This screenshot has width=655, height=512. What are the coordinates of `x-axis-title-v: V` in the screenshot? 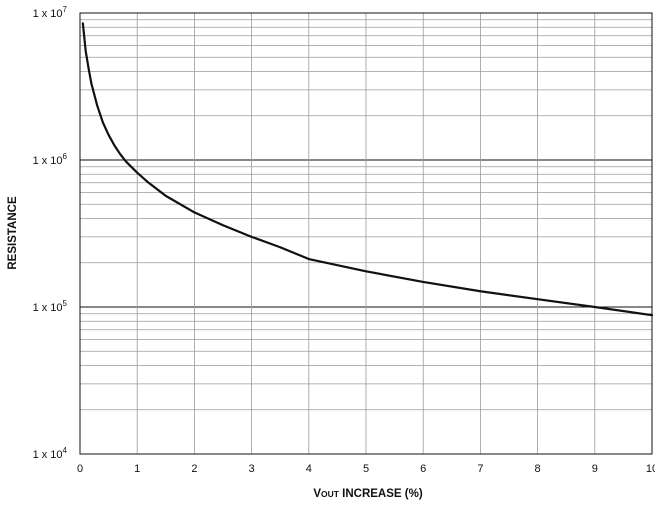 It's located at (317, 494).